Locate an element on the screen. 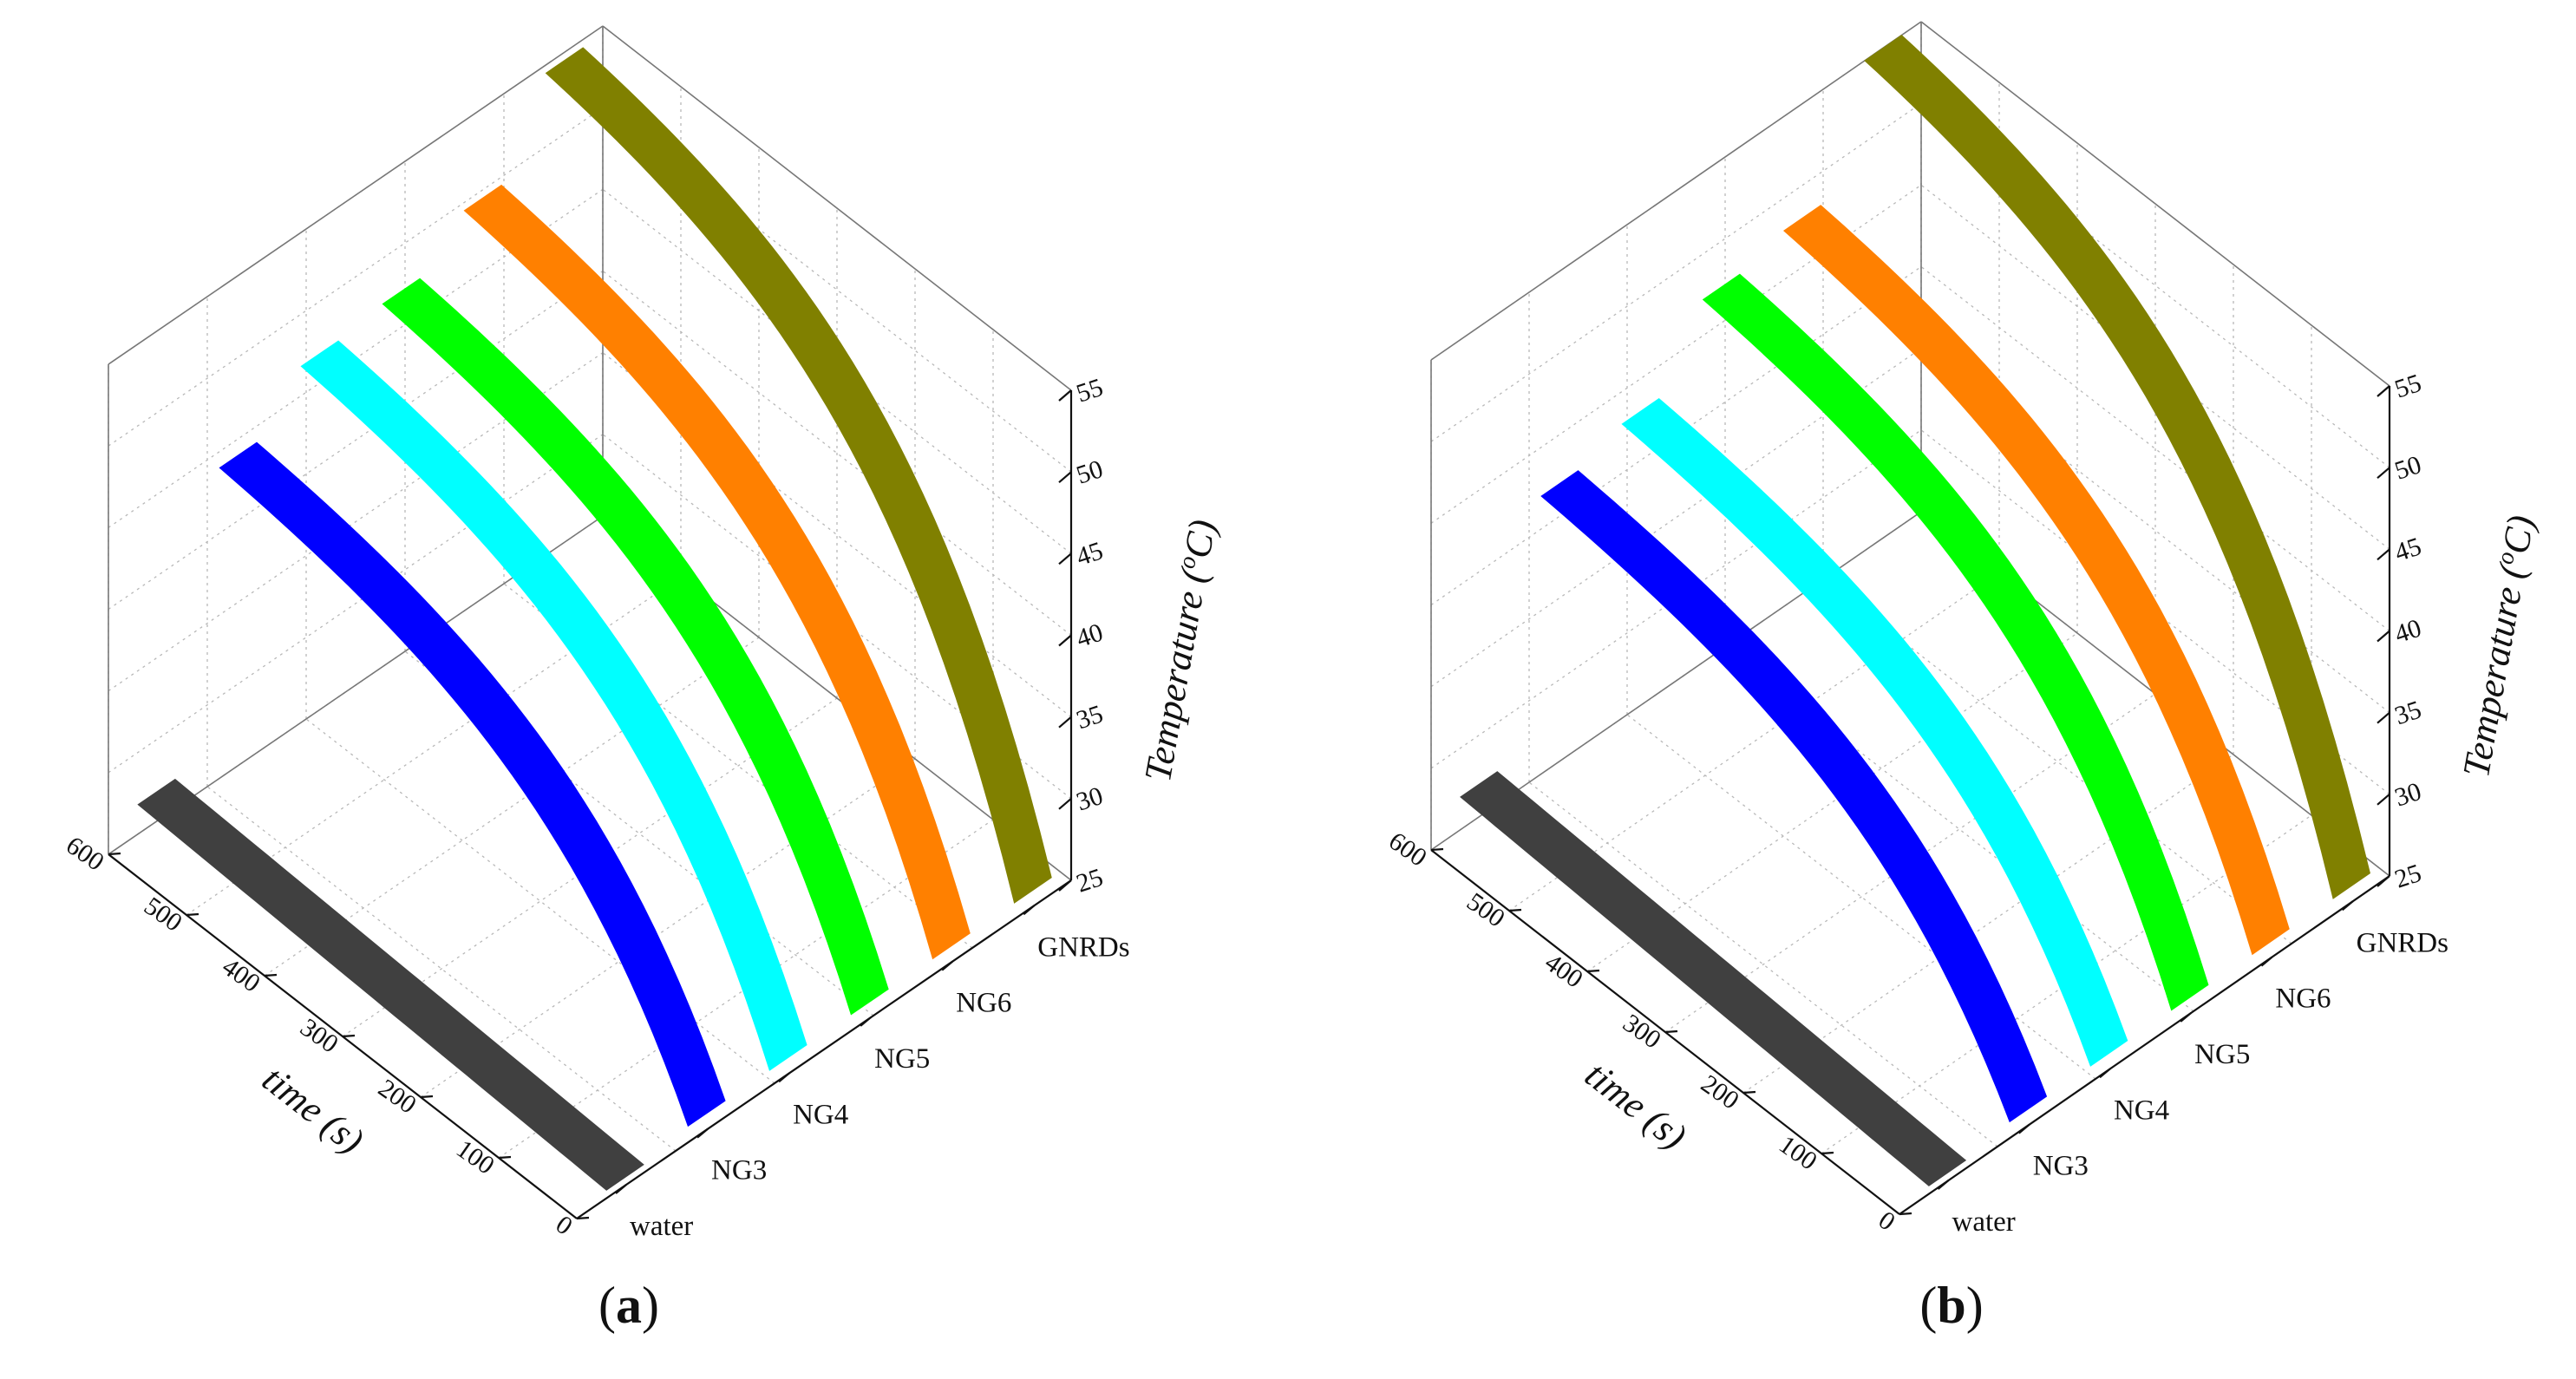 The height and width of the screenshot is (1379, 2576). category-axis is located at coordinates (824, 1049).